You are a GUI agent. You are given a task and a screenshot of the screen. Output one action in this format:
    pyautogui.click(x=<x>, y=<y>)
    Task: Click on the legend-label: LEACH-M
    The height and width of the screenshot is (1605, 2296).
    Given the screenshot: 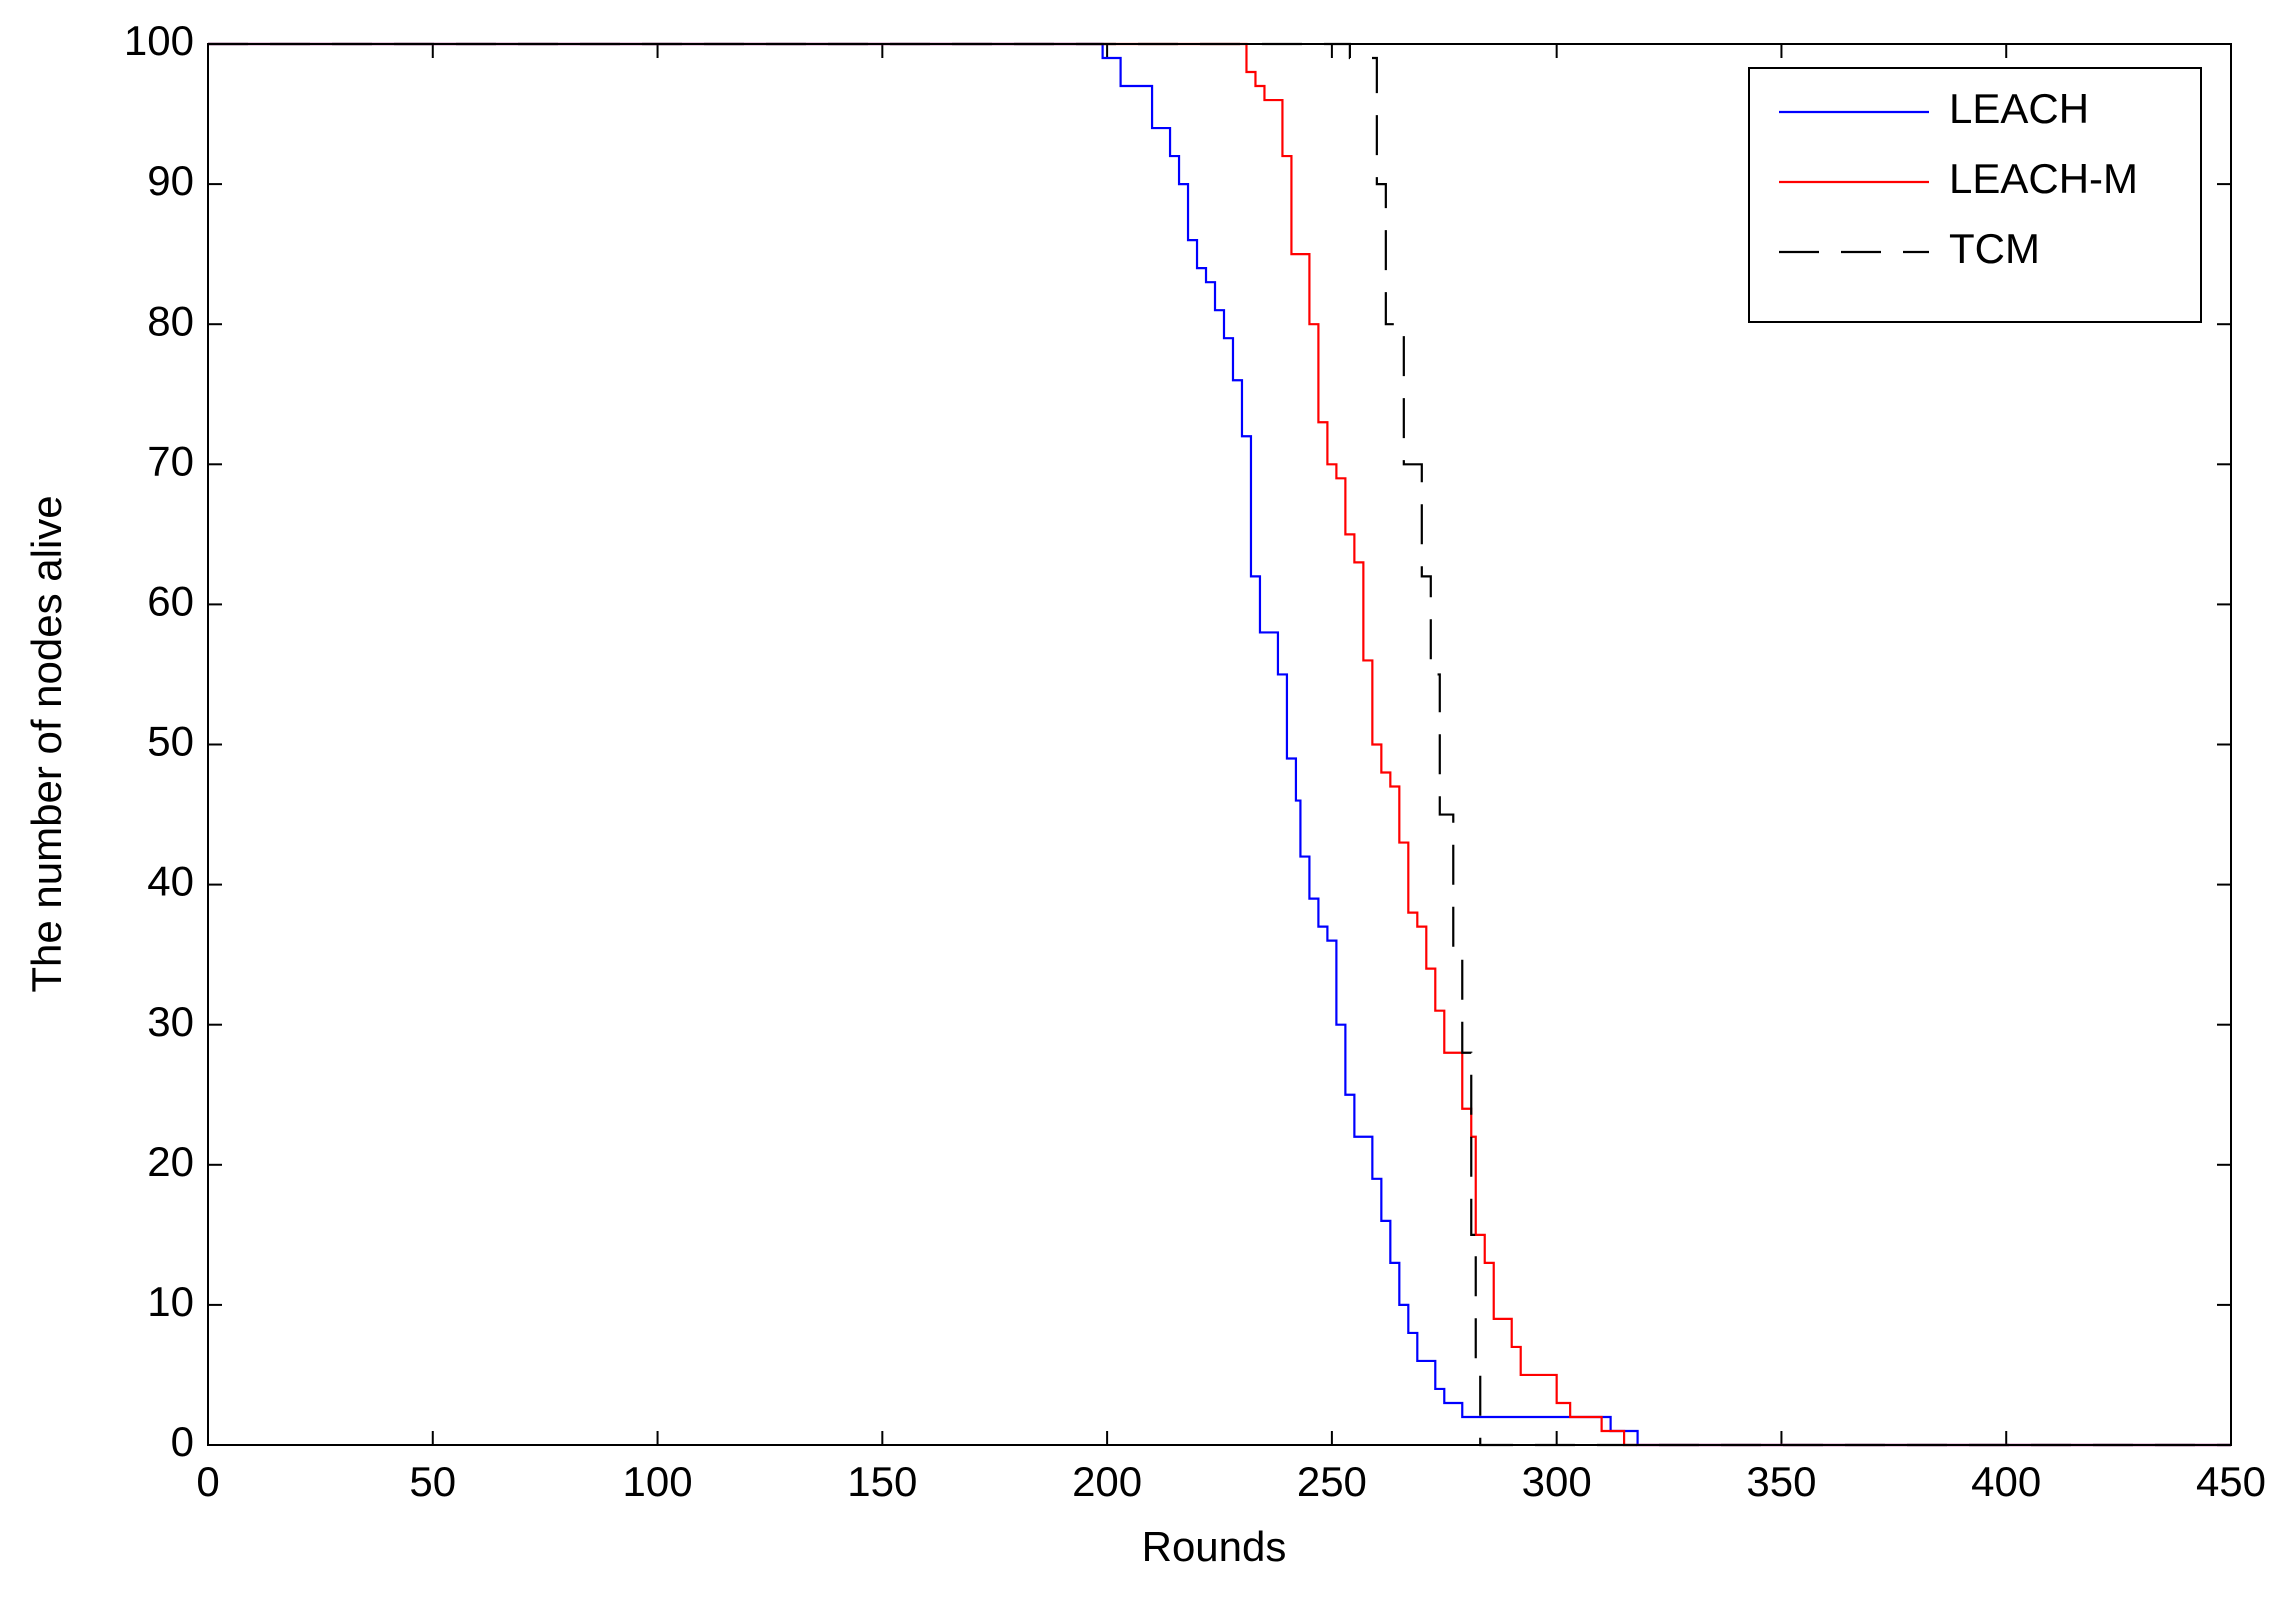 What is the action you would take?
    pyautogui.click(x=2043, y=178)
    